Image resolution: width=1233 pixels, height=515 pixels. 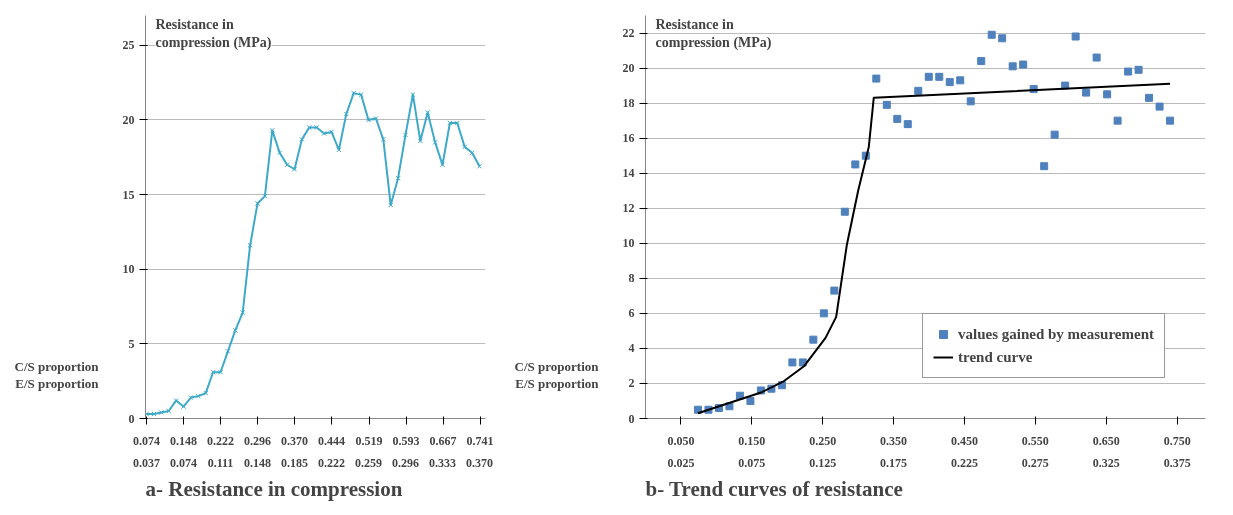 I want to click on text: a- Resistance in compression, so click(x=274, y=488).